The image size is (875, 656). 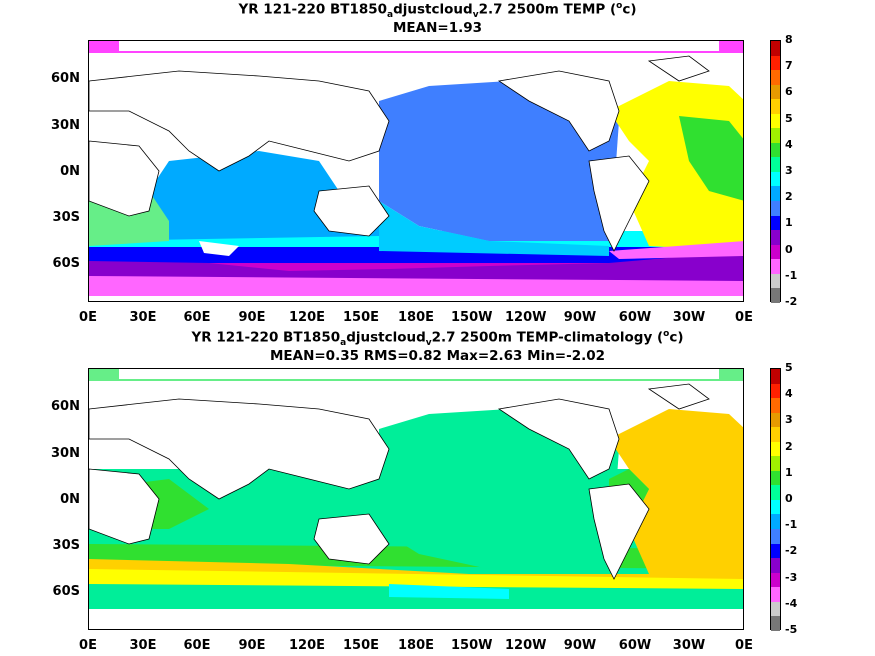 I want to click on title-part: YR 121-220 BT1850, so click(x=266, y=337).